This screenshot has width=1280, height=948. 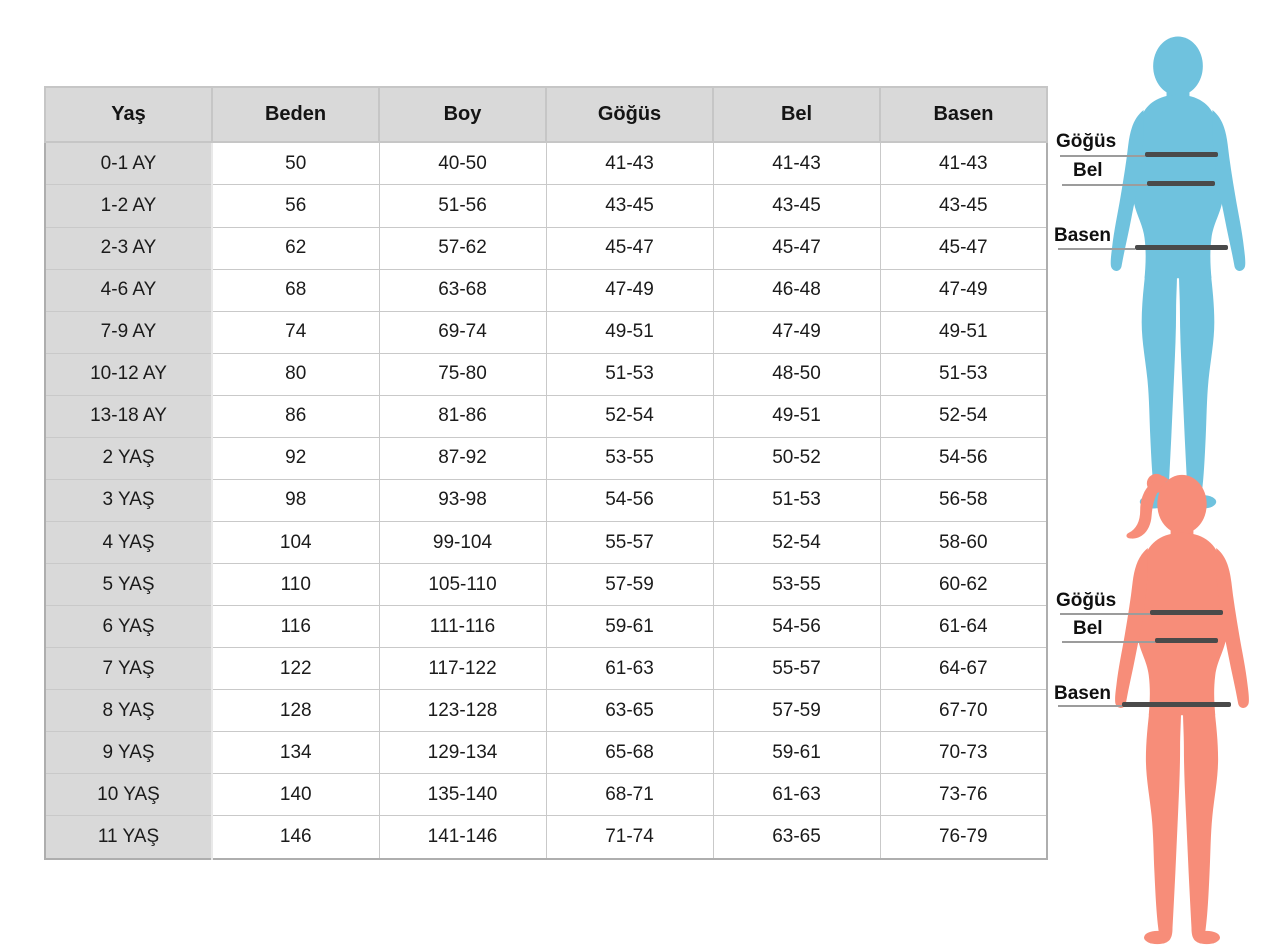 What do you see at coordinates (1157, 937) in the screenshot?
I see `figure-left-foot` at bounding box center [1157, 937].